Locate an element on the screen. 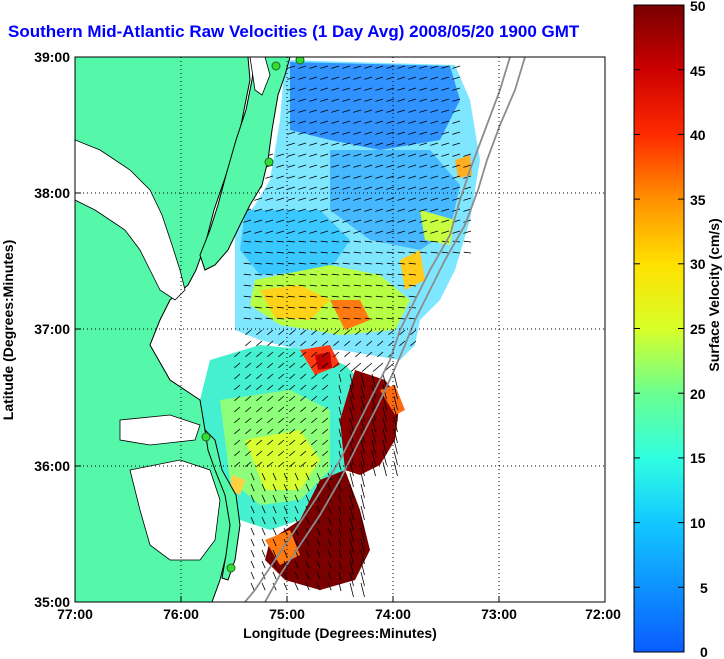 The height and width of the screenshot is (659, 724). colorbar-ticks is located at coordinates (659, 328).